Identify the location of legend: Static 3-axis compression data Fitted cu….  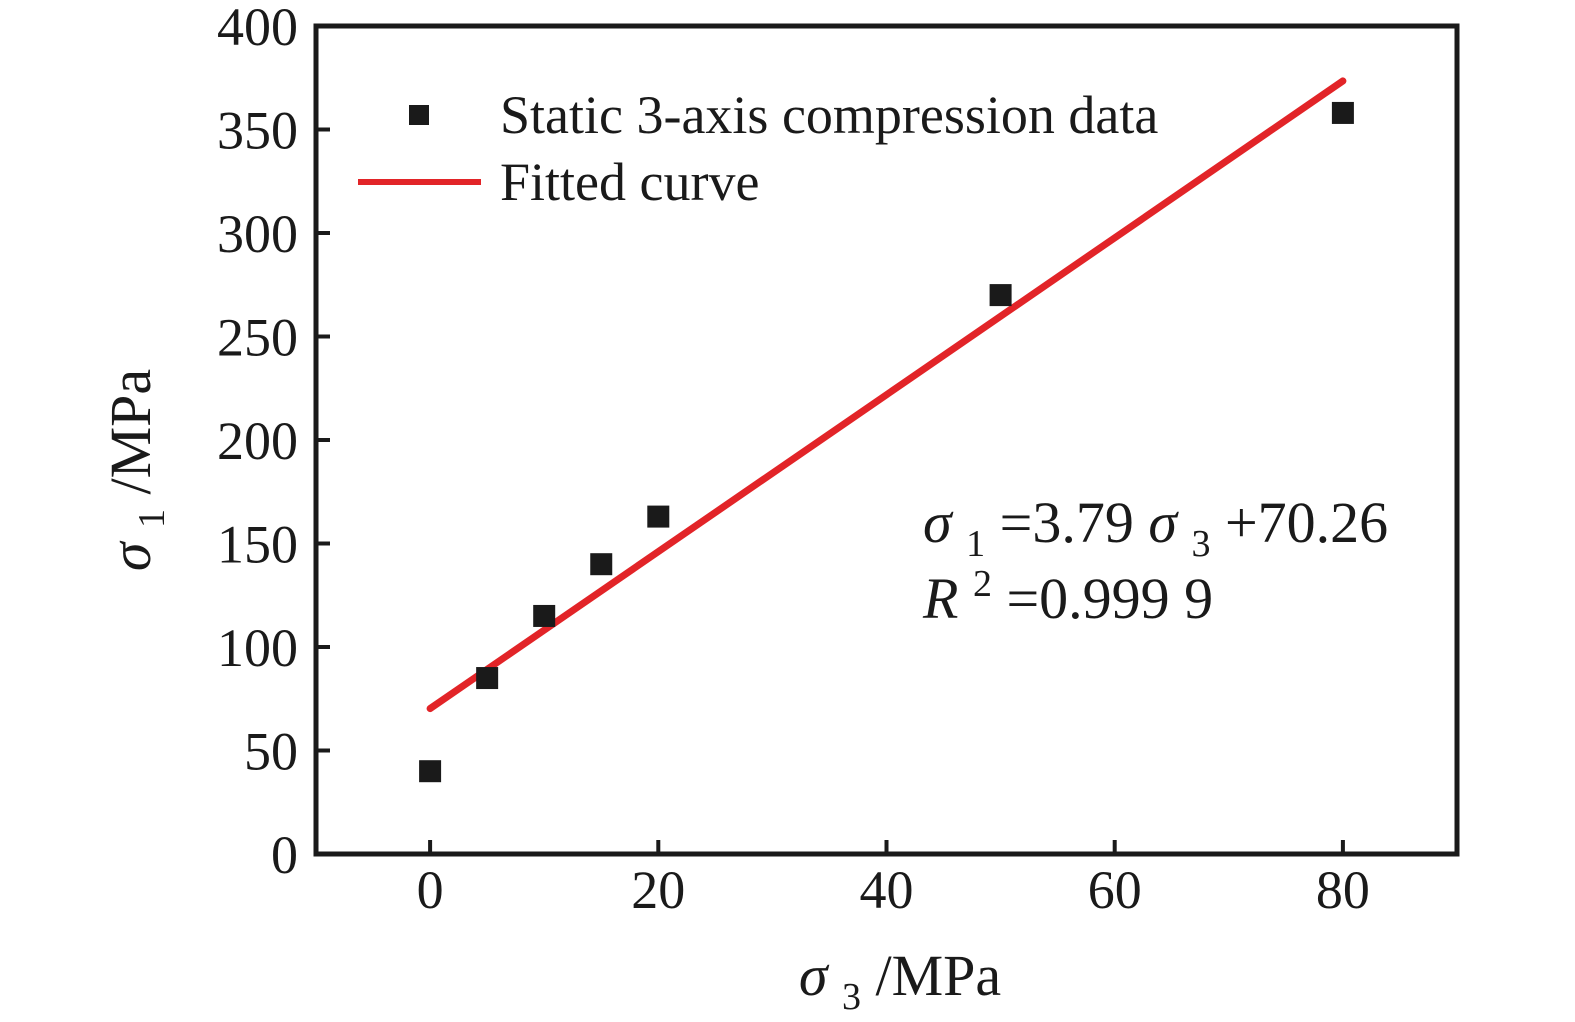
(758, 148).